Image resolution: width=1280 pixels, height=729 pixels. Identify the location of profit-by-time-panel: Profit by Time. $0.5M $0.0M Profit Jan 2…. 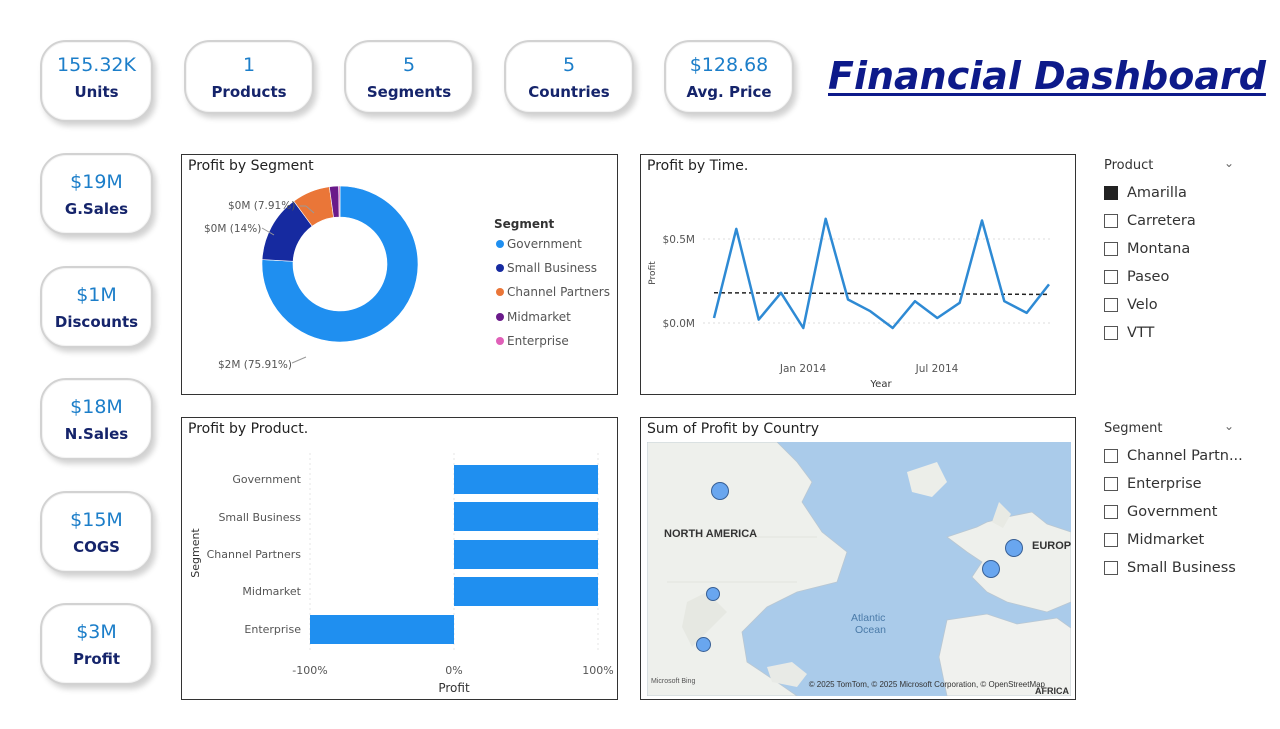
(858, 274).